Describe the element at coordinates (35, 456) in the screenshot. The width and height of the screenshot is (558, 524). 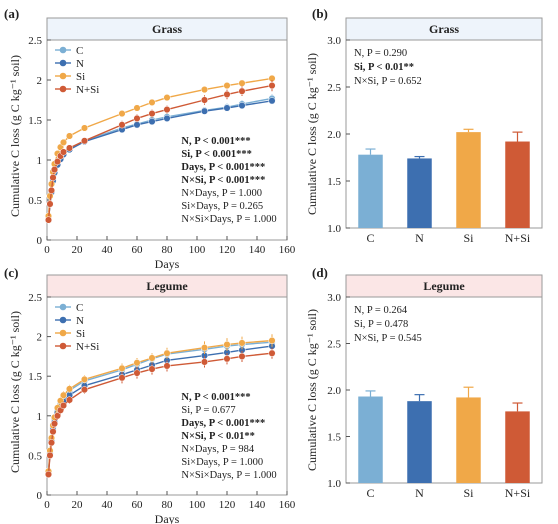
I see `y-tick-label: 0.5` at that location.